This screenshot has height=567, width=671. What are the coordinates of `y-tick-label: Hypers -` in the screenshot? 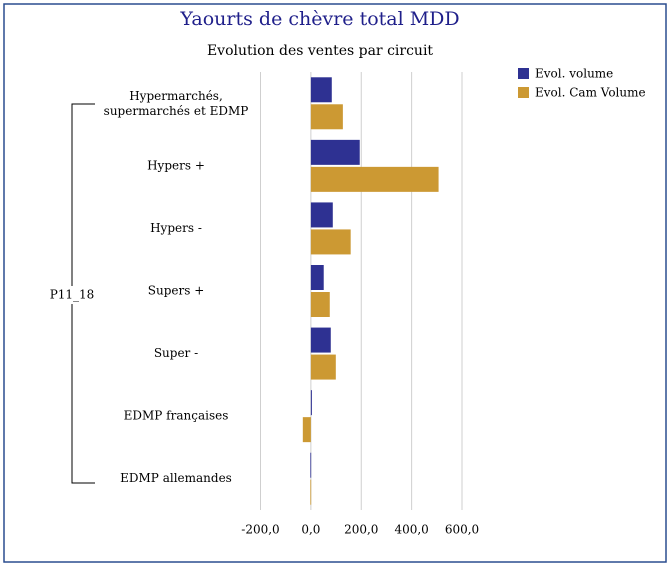 It's located at (176, 228).